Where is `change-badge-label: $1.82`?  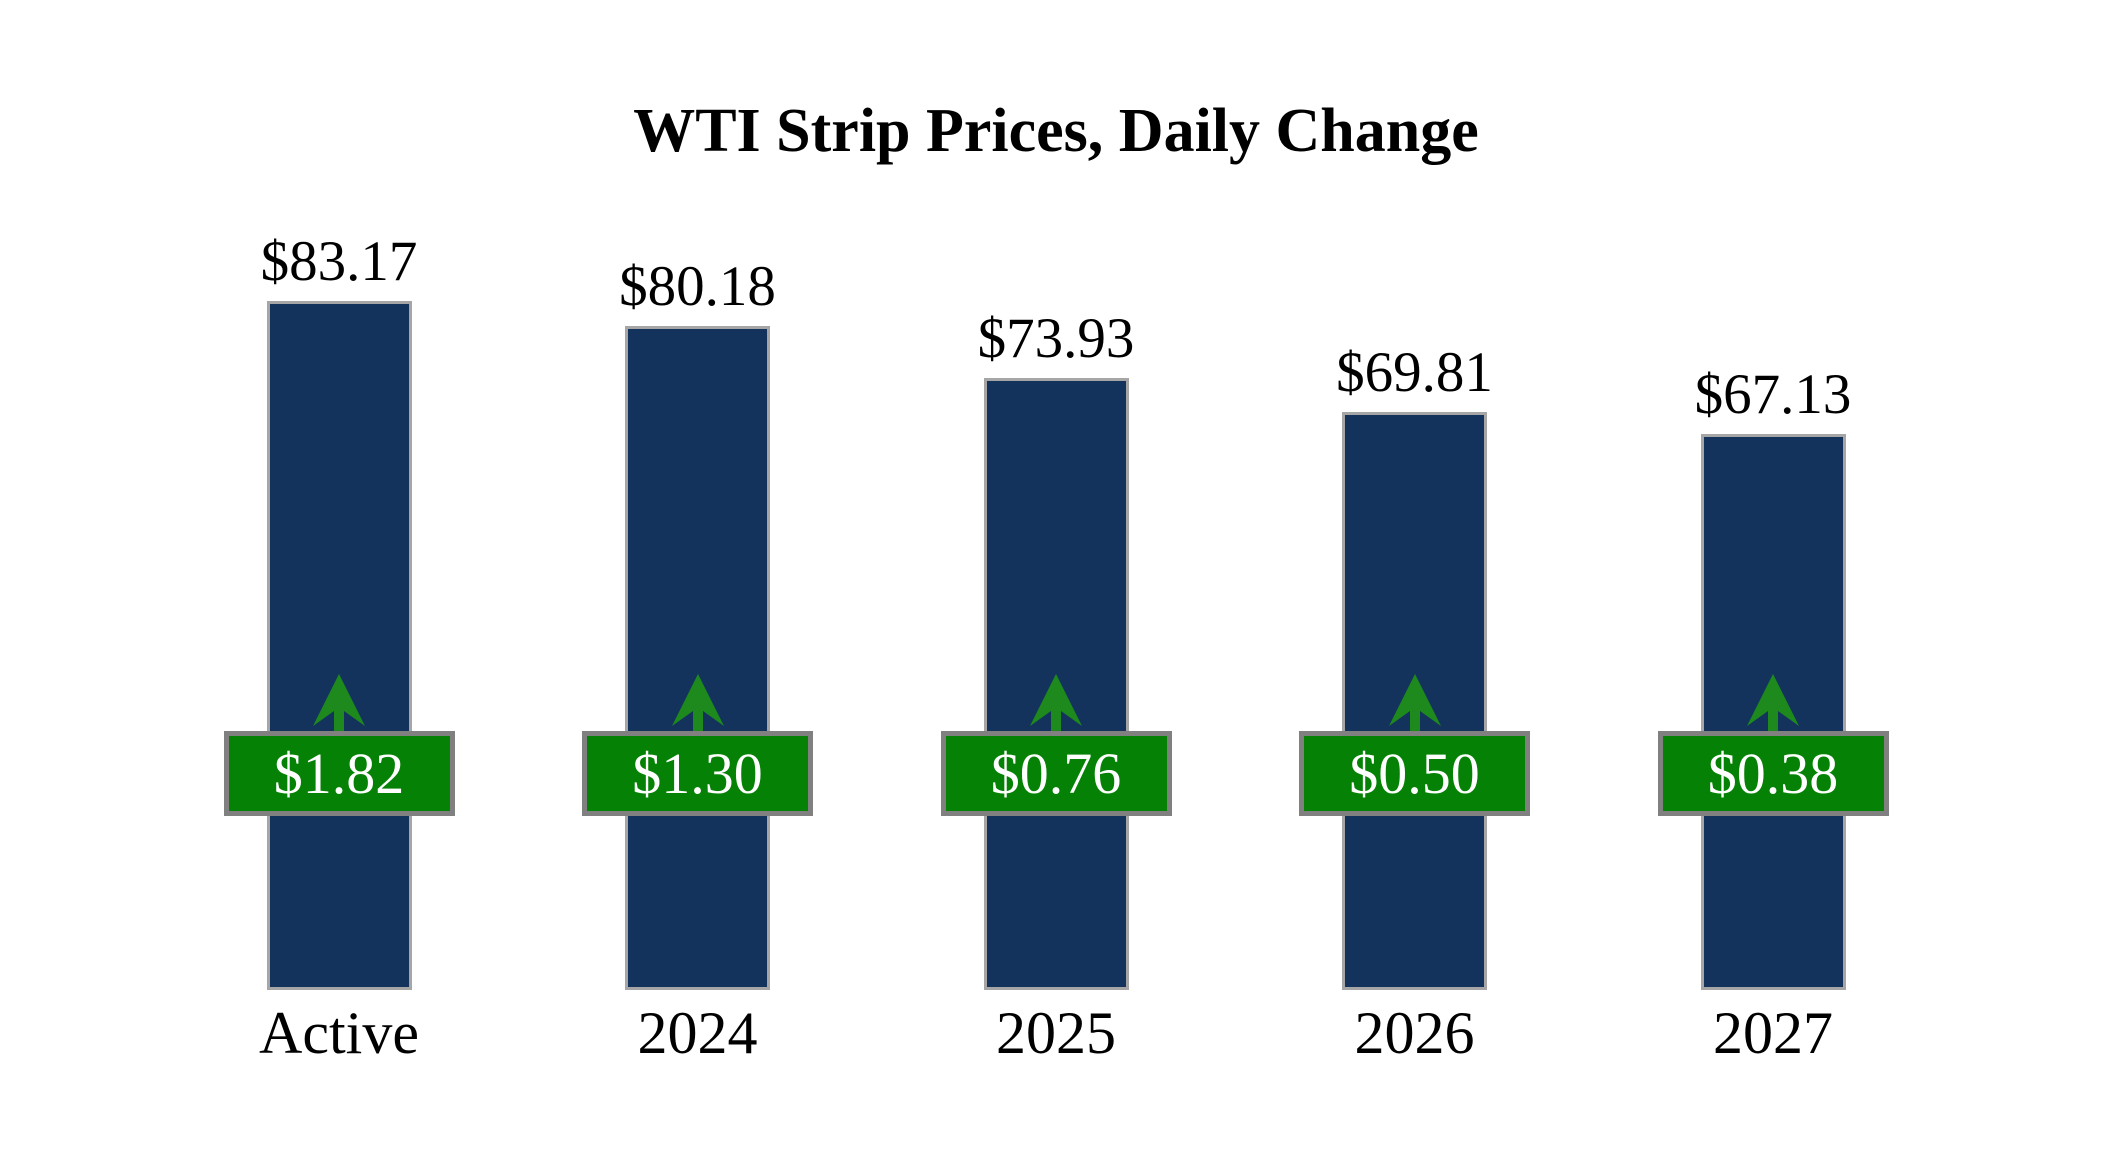 change-badge-label: $1.82 is located at coordinates (339, 773).